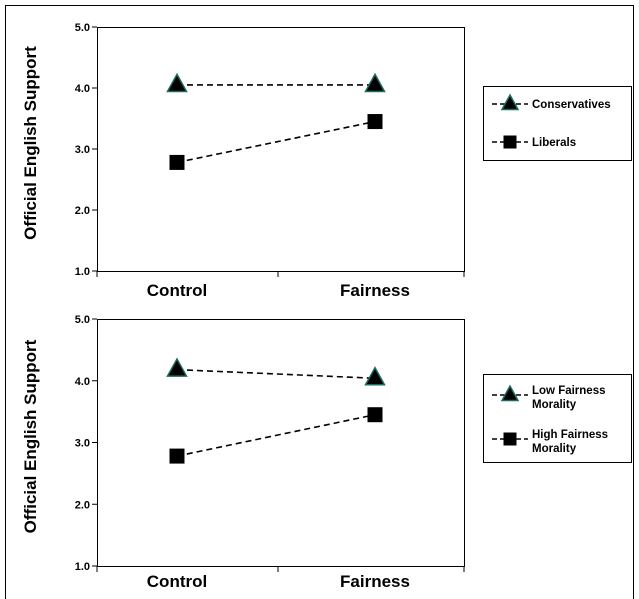  Describe the element at coordinates (570, 435) in the screenshot. I see `legend-label: High Fairness` at that location.